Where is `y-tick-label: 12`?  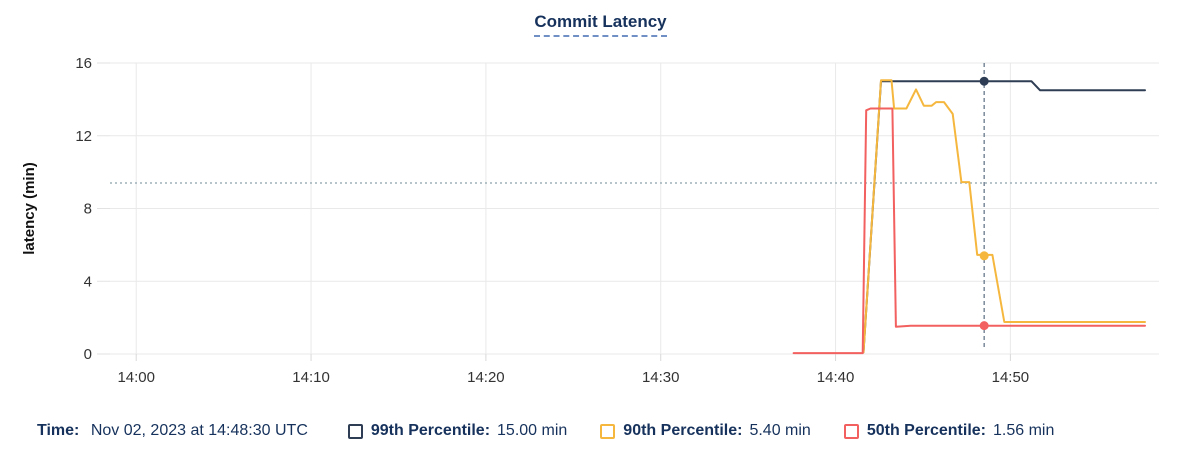
y-tick-label: 12 is located at coordinates (83, 136).